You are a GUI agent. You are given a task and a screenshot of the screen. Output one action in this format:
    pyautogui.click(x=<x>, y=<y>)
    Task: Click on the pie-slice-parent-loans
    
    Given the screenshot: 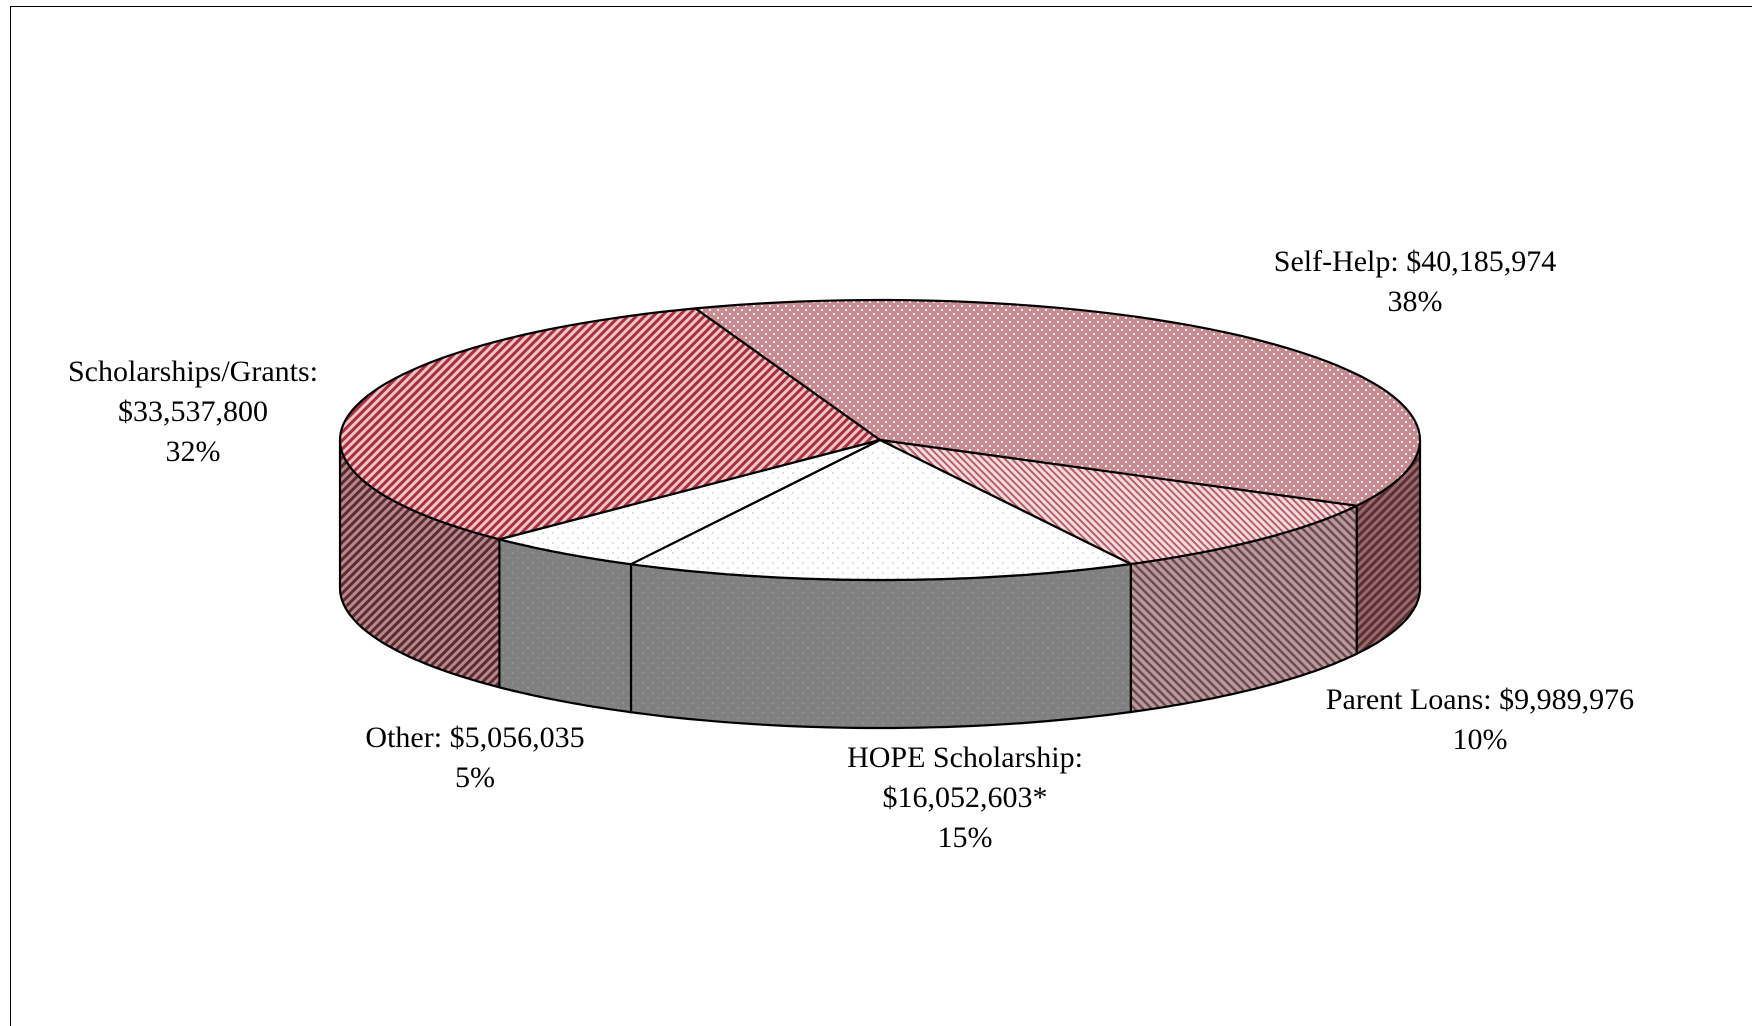 What is the action you would take?
    pyautogui.click(x=1118, y=502)
    